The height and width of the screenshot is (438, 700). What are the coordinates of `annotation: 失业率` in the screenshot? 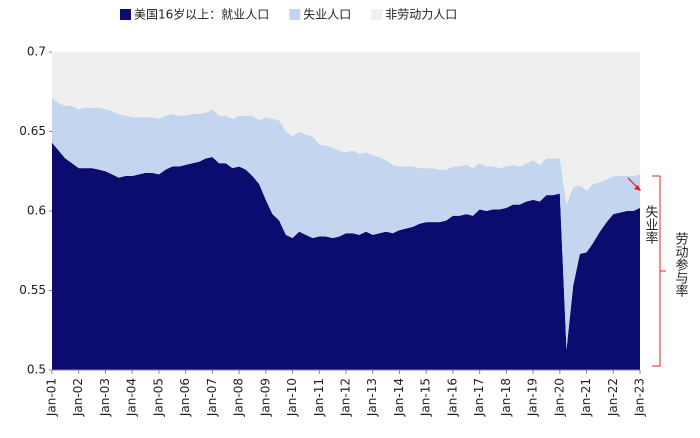 It's located at (651, 224).